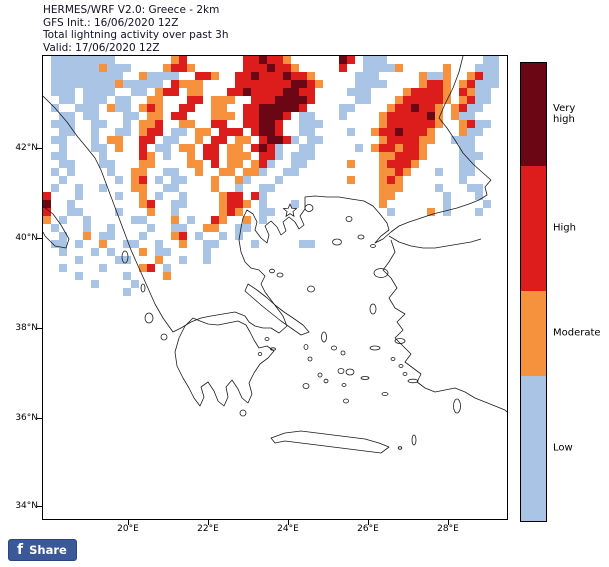  Describe the element at coordinates (533, 292) in the screenshot. I see `colorbar` at that location.